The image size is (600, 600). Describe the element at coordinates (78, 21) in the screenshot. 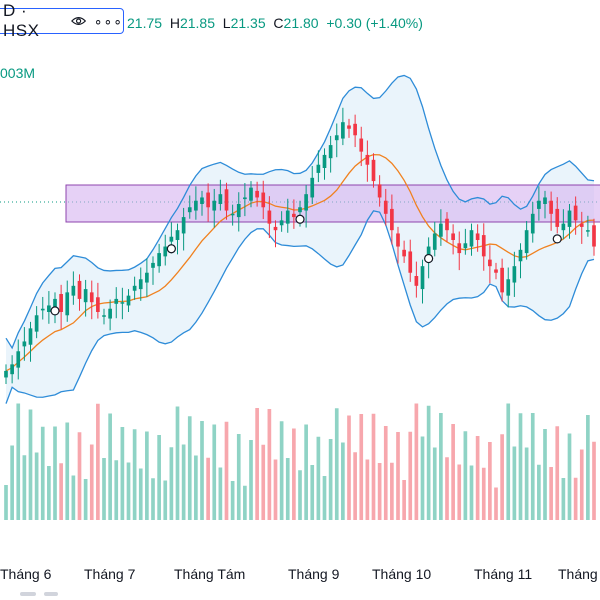

I see `eye-icon` at that location.